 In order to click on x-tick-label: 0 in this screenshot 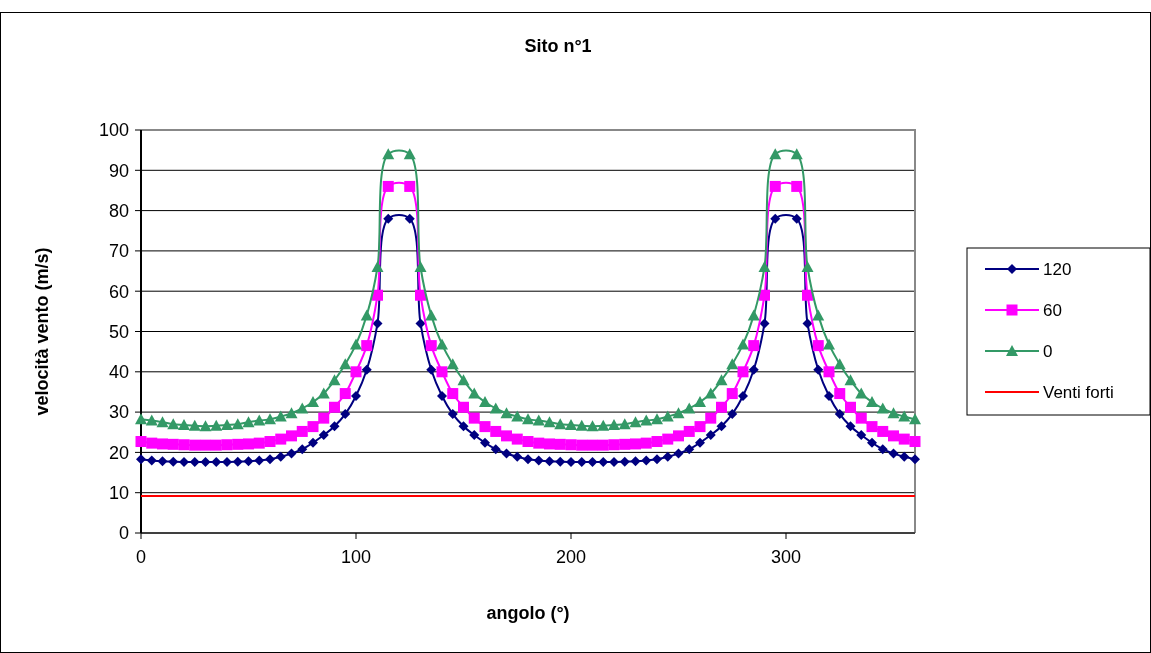, I will do `click(141, 557)`.